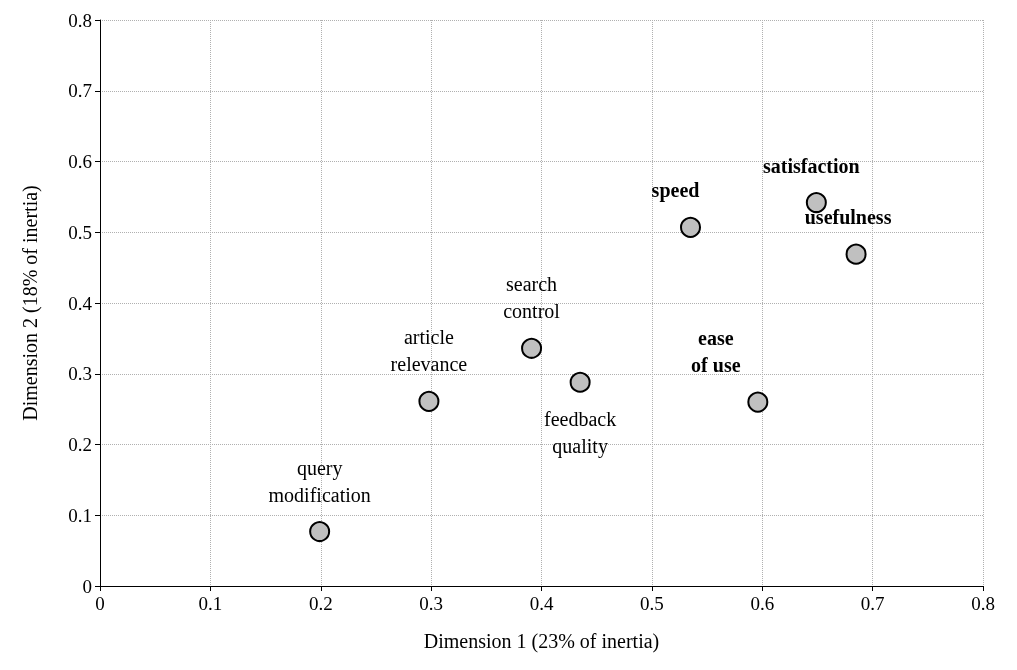 This screenshot has height=670, width=1017. What do you see at coordinates (532, 298) in the screenshot?
I see `data-label: search control` at bounding box center [532, 298].